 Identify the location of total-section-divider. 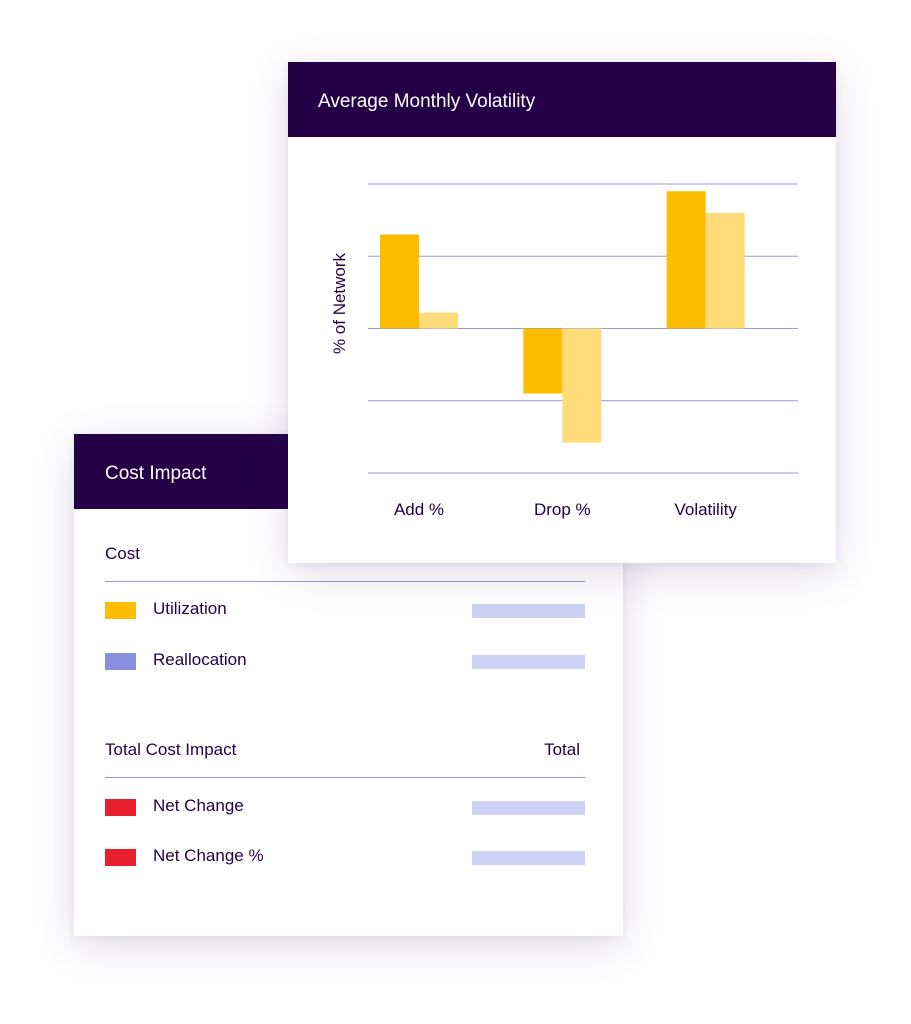
(345, 777).